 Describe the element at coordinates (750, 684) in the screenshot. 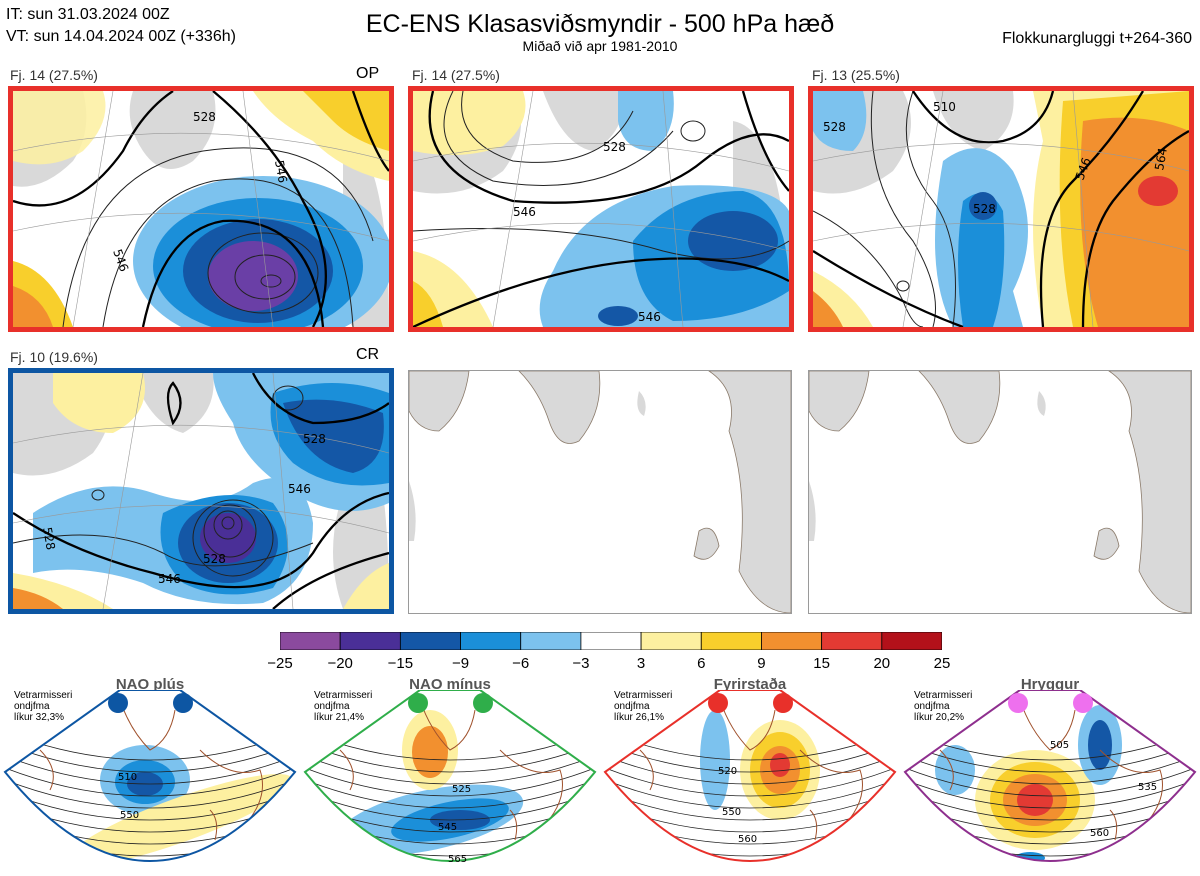

I see `regime-title: Fyrirstaða` at that location.